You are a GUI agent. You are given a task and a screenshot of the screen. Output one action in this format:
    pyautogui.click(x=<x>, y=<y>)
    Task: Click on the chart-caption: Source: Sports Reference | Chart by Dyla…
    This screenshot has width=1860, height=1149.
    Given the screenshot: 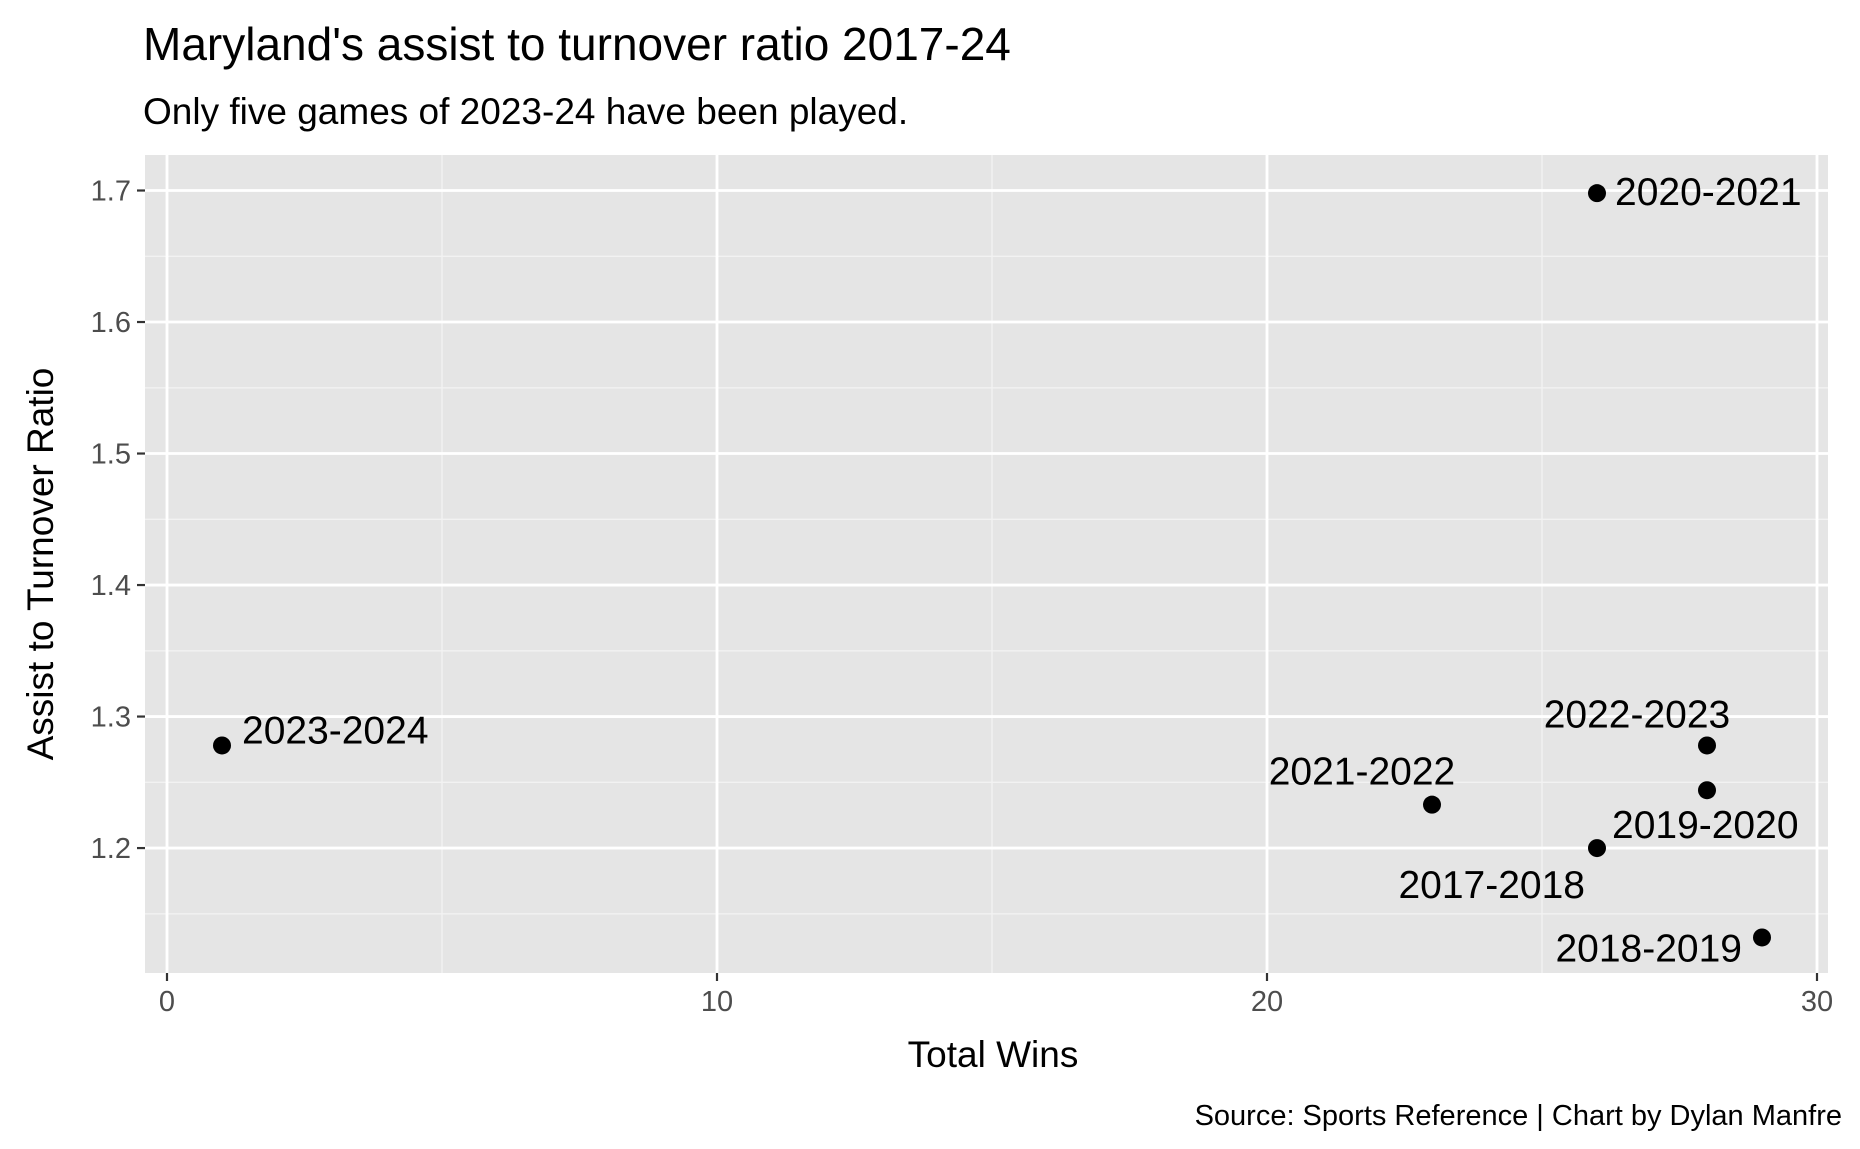 What is the action you would take?
    pyautogui.click(x=1518, y=1116)
    